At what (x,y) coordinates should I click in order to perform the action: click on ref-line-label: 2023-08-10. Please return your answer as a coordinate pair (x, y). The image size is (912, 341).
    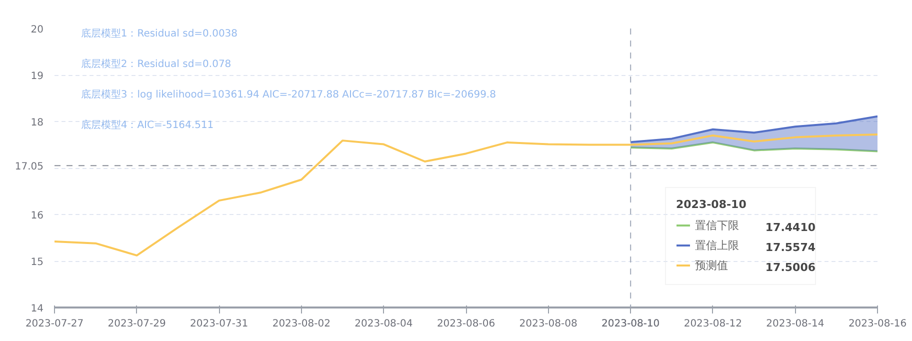
    Looking at the image, I should click on (631, 324).